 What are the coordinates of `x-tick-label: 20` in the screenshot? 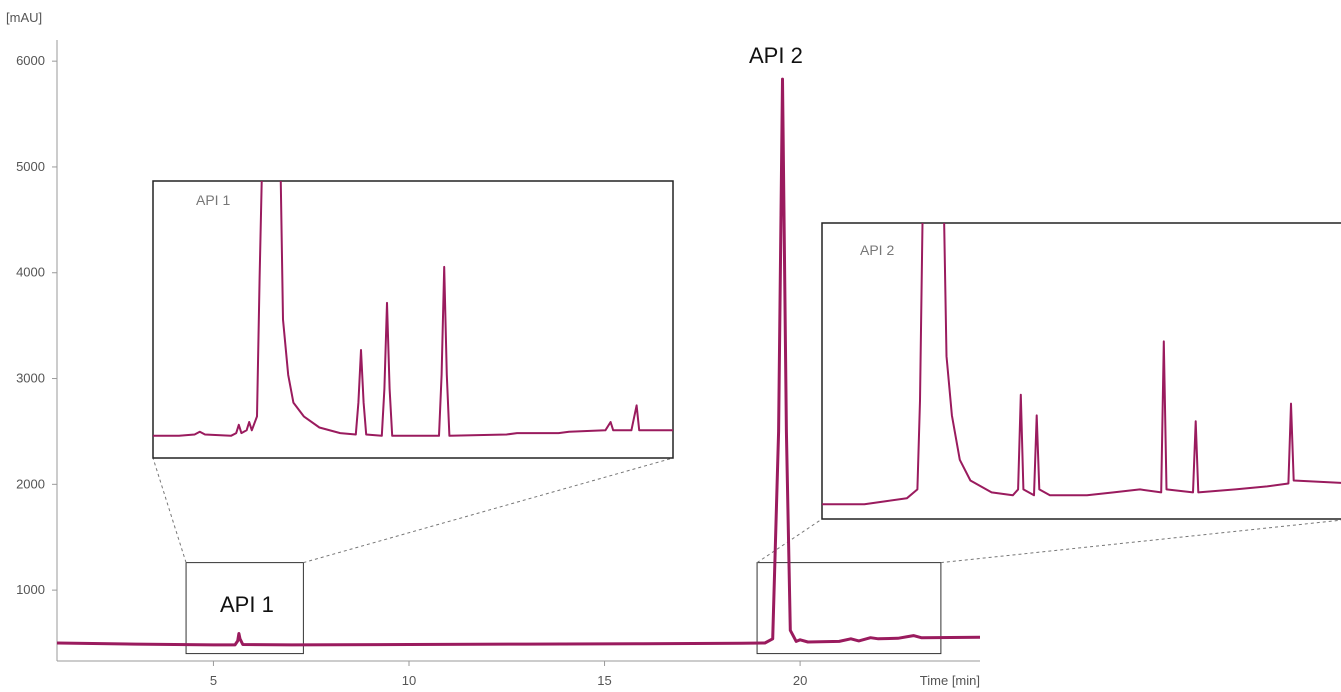 It's located at (800, 680).